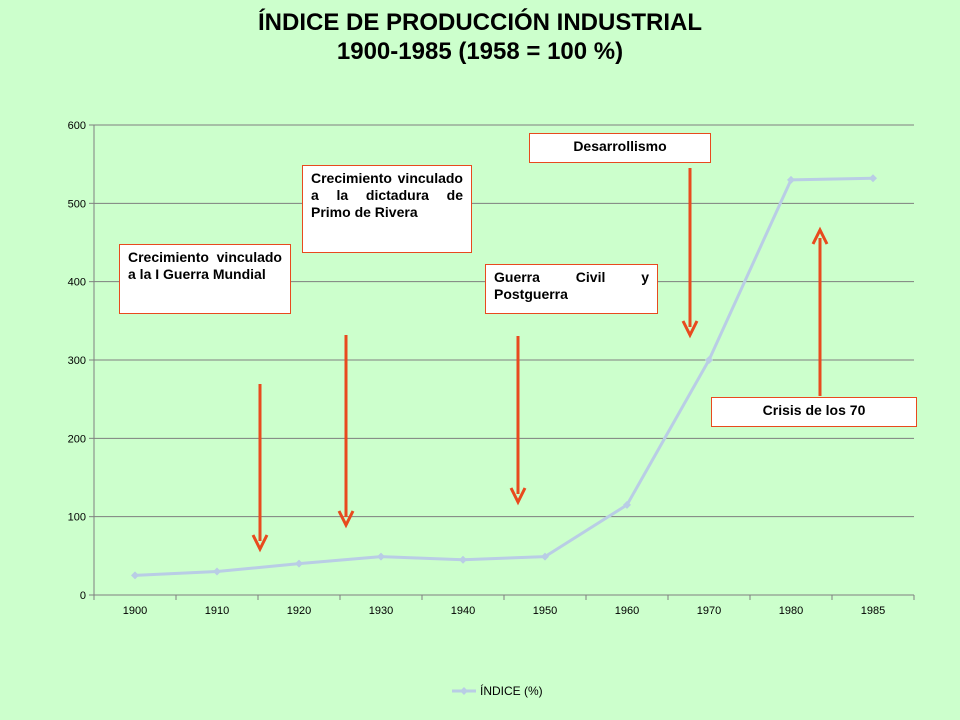  What do you see at coordinates (690, 329) in the screenshot?
I see `arrow-desarrollismo-head` at bounding box center [690, 329].